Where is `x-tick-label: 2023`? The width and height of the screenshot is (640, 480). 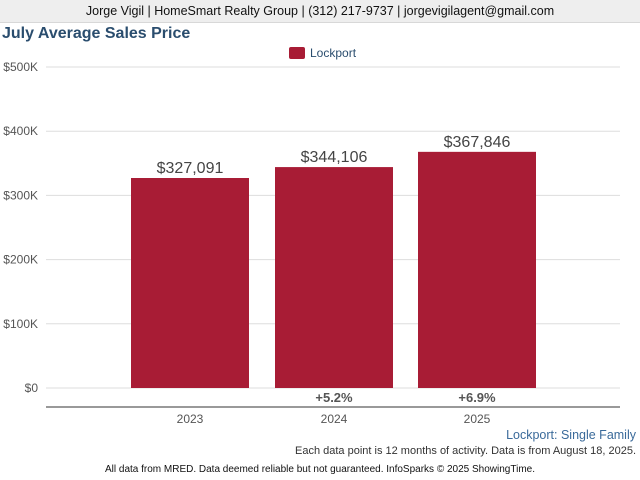
x-tick-label: 2023 is located at coordinates (190, 419).